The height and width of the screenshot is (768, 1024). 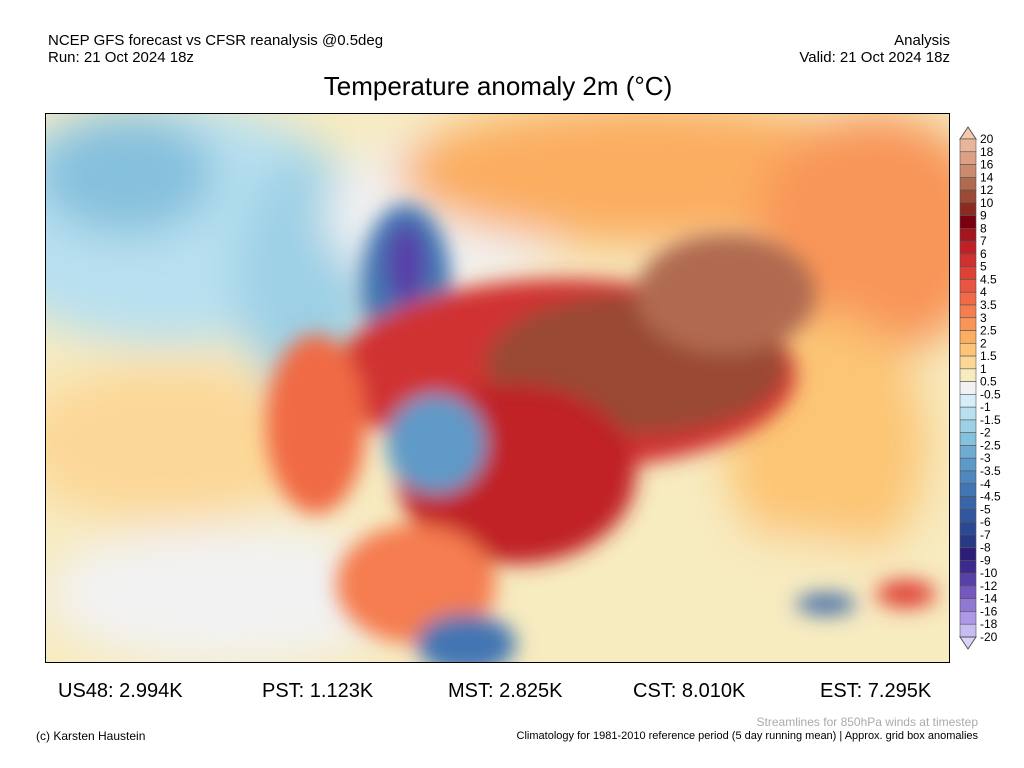 What do you see at coordinates (985, 535) in the screenshot?
I see `colorbar-tick-label: -7` at bounding box center [985, 535].